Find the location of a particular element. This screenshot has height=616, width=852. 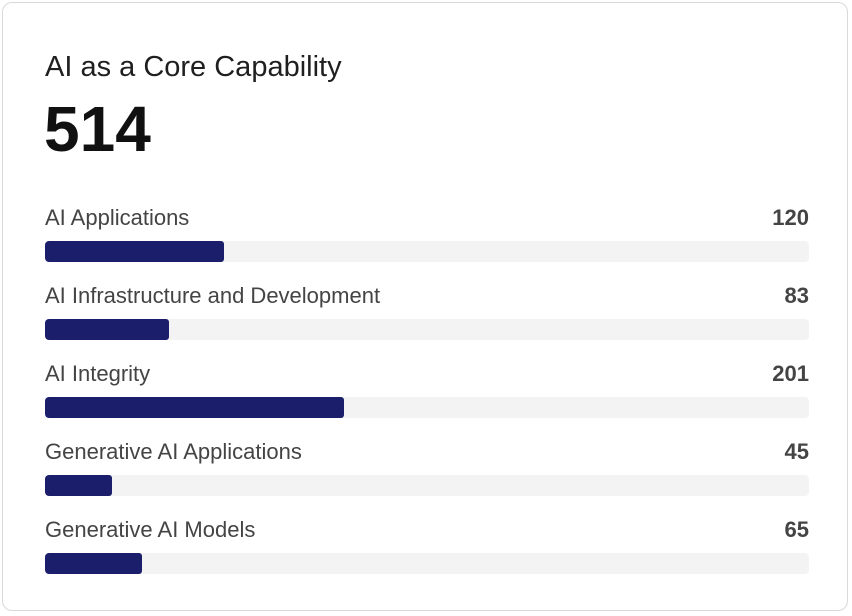

category-row: AI Applications 120 is located at coordinates (427, 244).